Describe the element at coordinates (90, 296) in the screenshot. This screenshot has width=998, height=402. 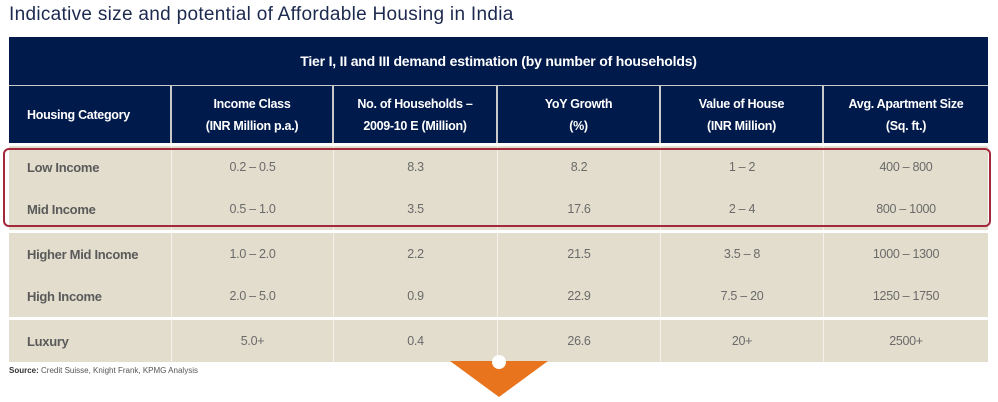
I see `cell-category: High Income` at that location.